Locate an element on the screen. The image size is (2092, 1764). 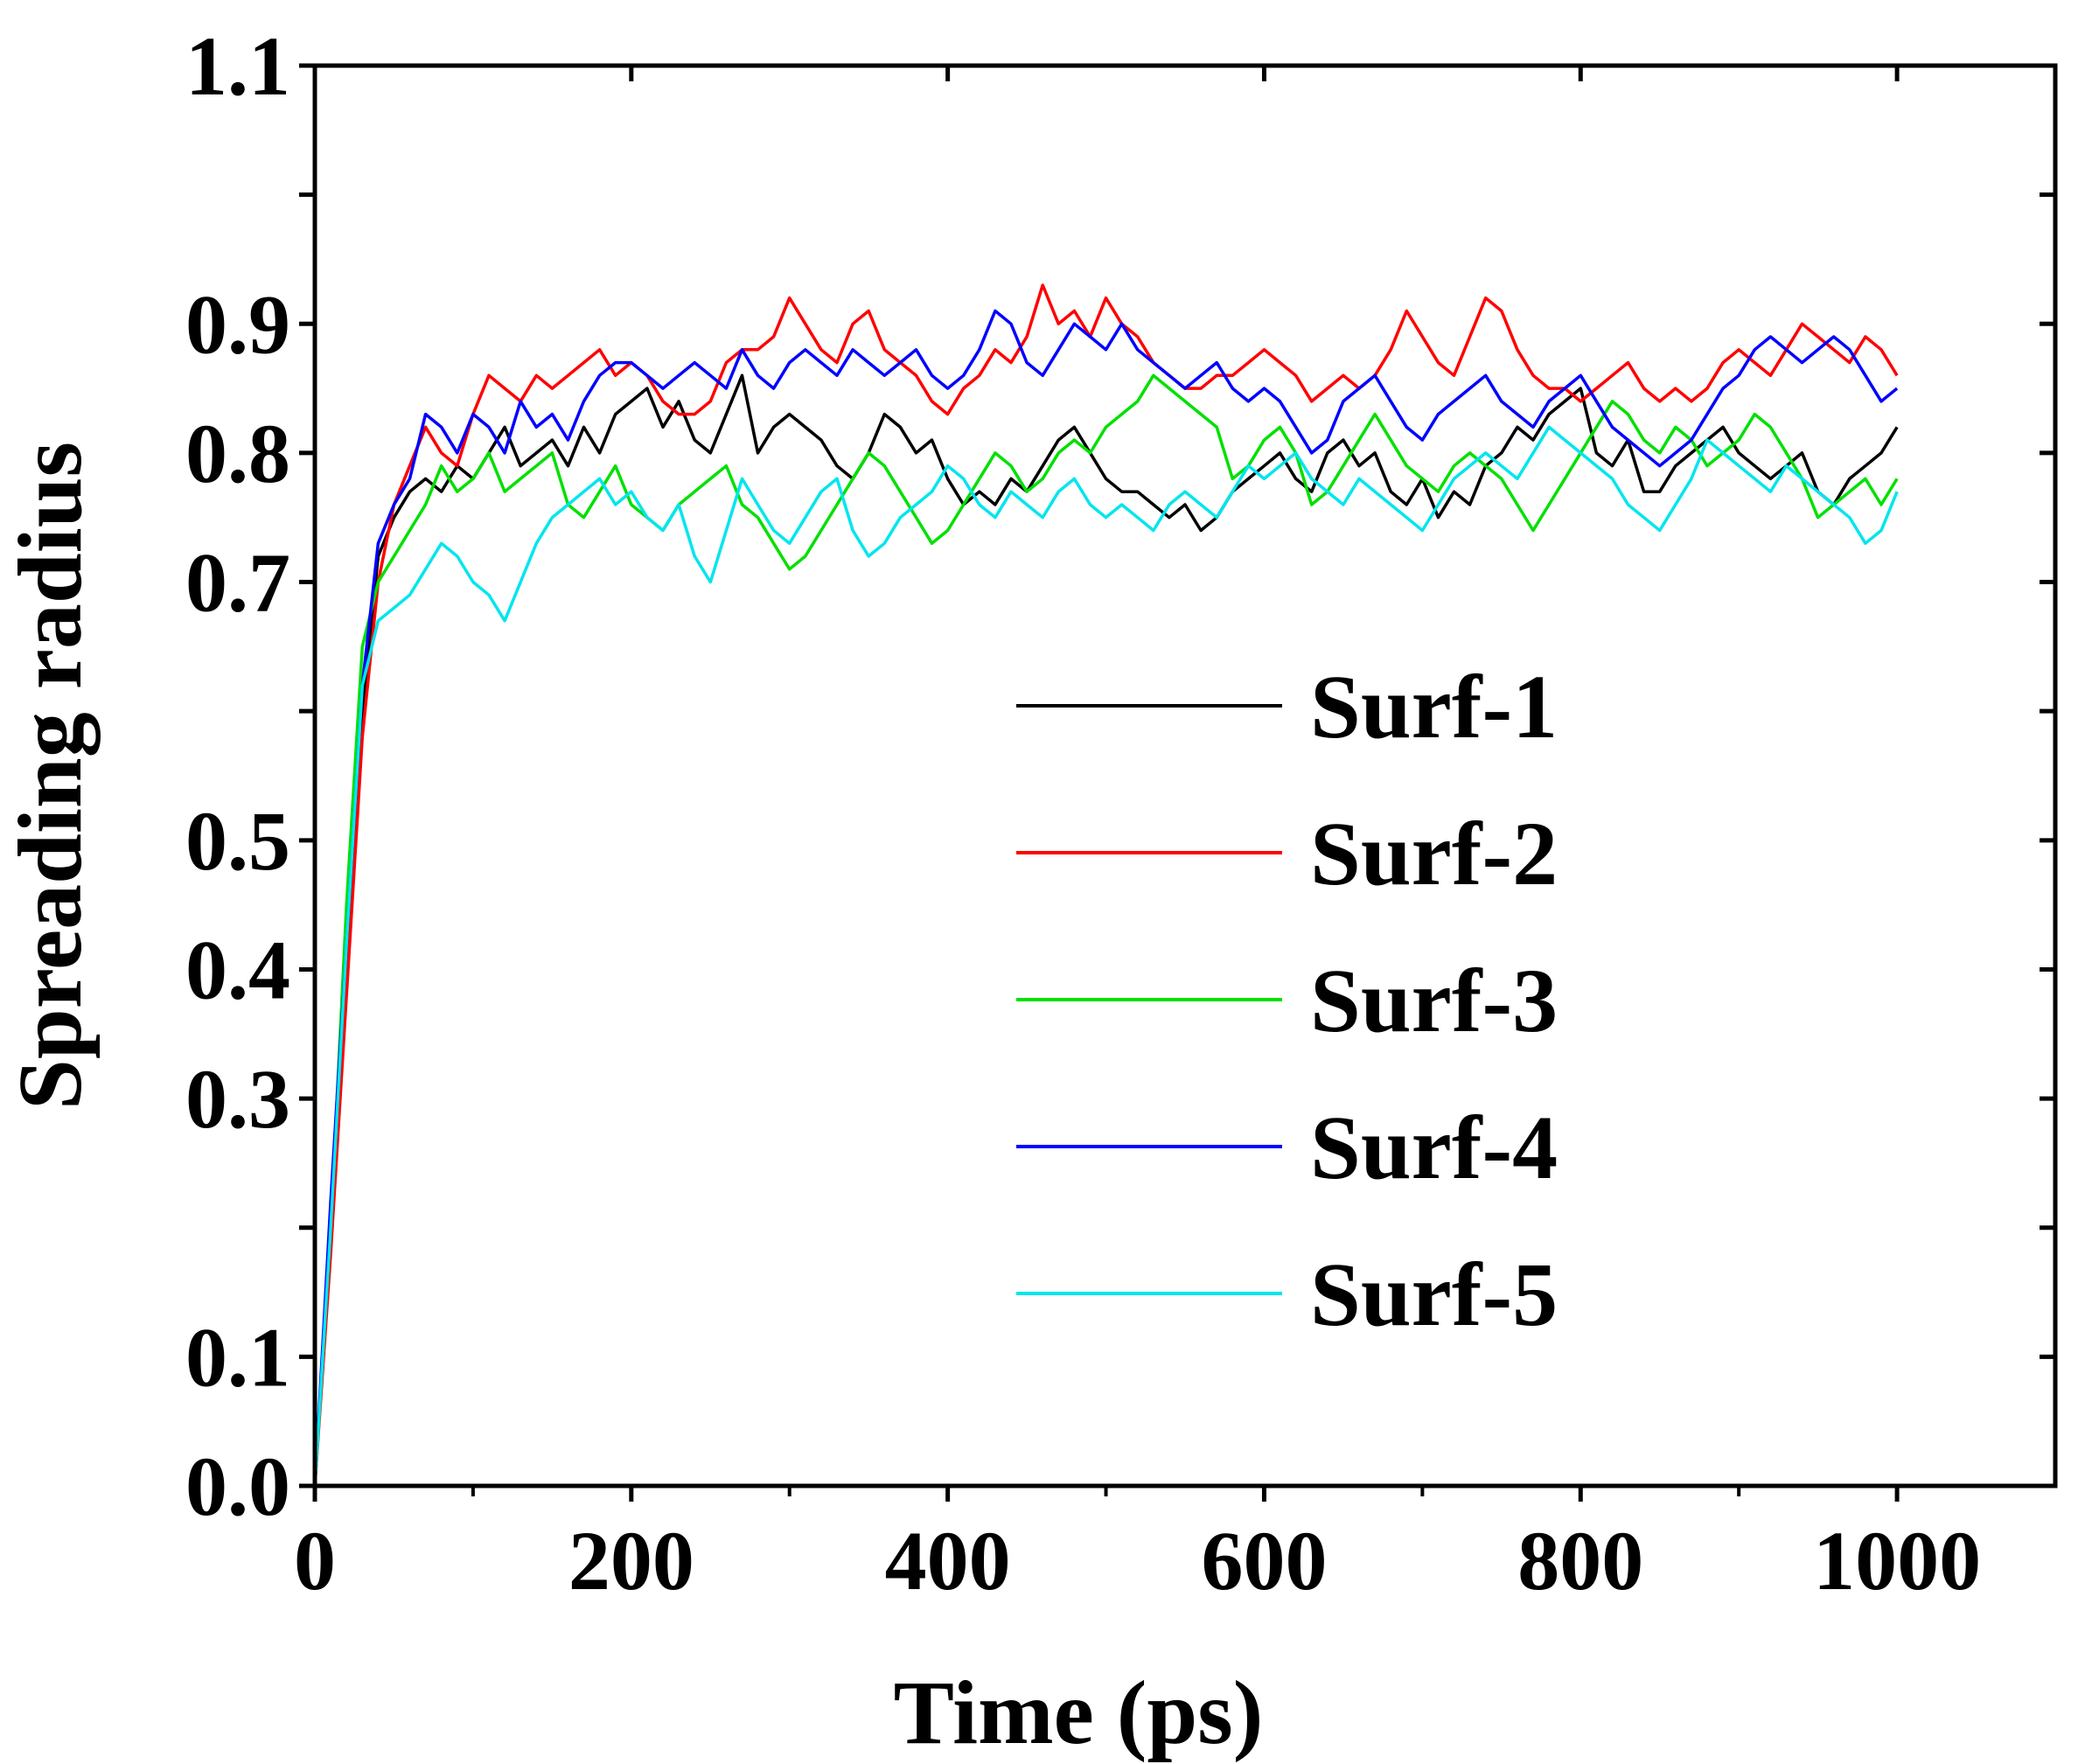
legend-item-surf-3: Surf-3 is located at coordinates (1287, 1001).